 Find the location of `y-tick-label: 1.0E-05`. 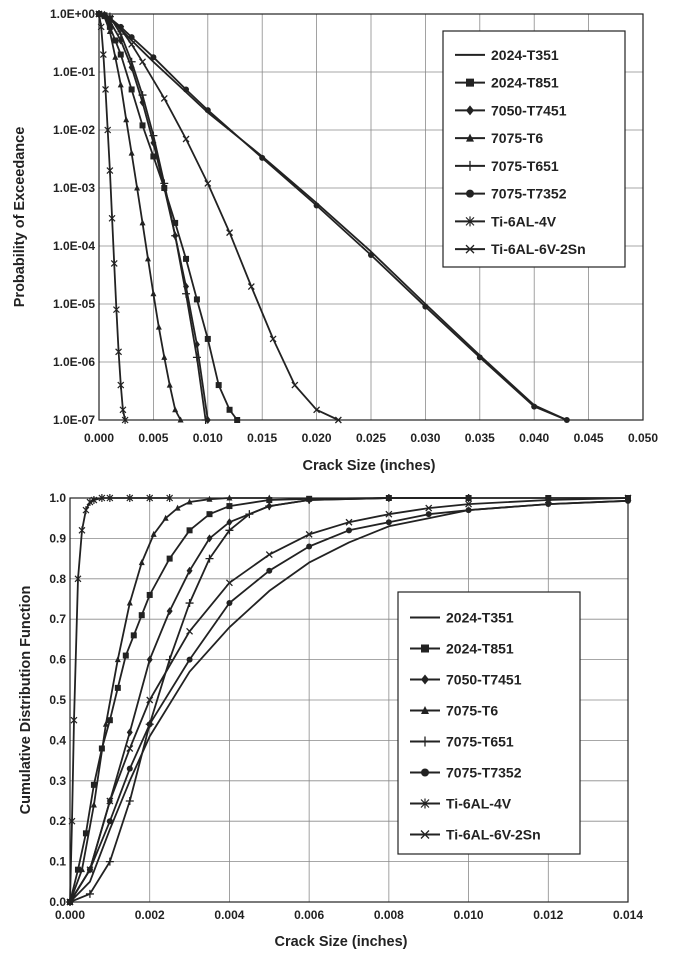

y-tick-label: 1.0E-05 is located at coordinates (74, 304).